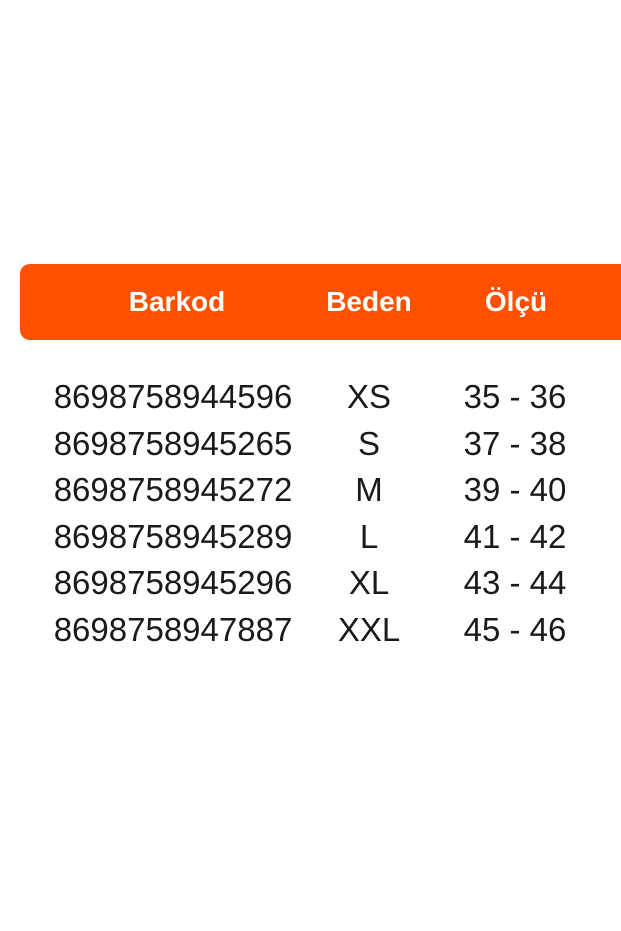 Image resolution: width=621 pixels, height=931 pixels. What do you see at coordinates (369, 443) in the screenshot?
I see `size-cell: S` at bounding box center [369, 443].